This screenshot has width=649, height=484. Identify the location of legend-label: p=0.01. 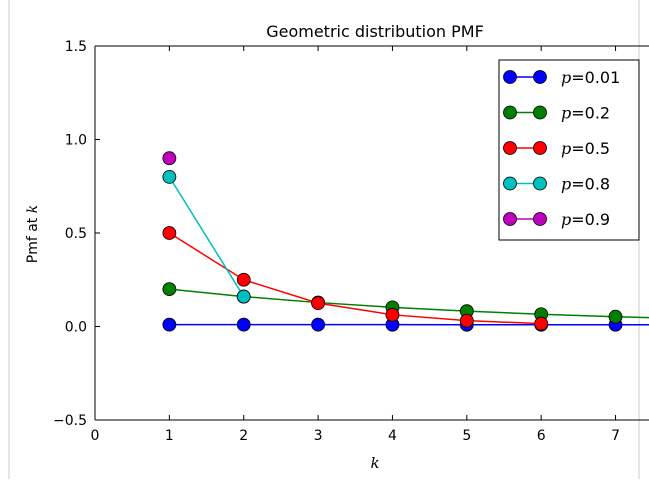
(590, 77).